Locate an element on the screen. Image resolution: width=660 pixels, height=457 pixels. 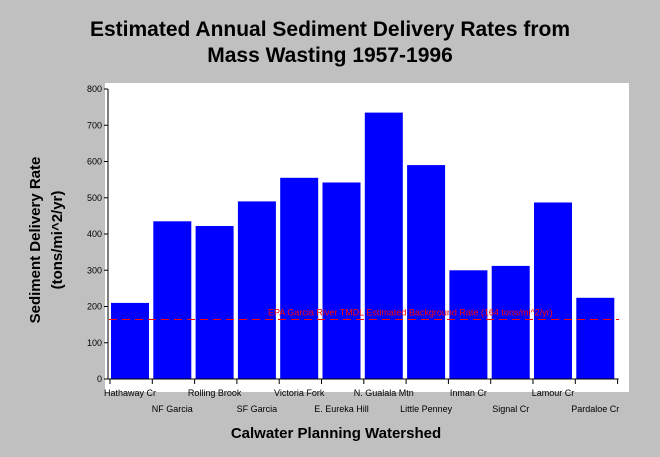
x-category-label-9: Signal Cr is located at coordinates (510, 409).